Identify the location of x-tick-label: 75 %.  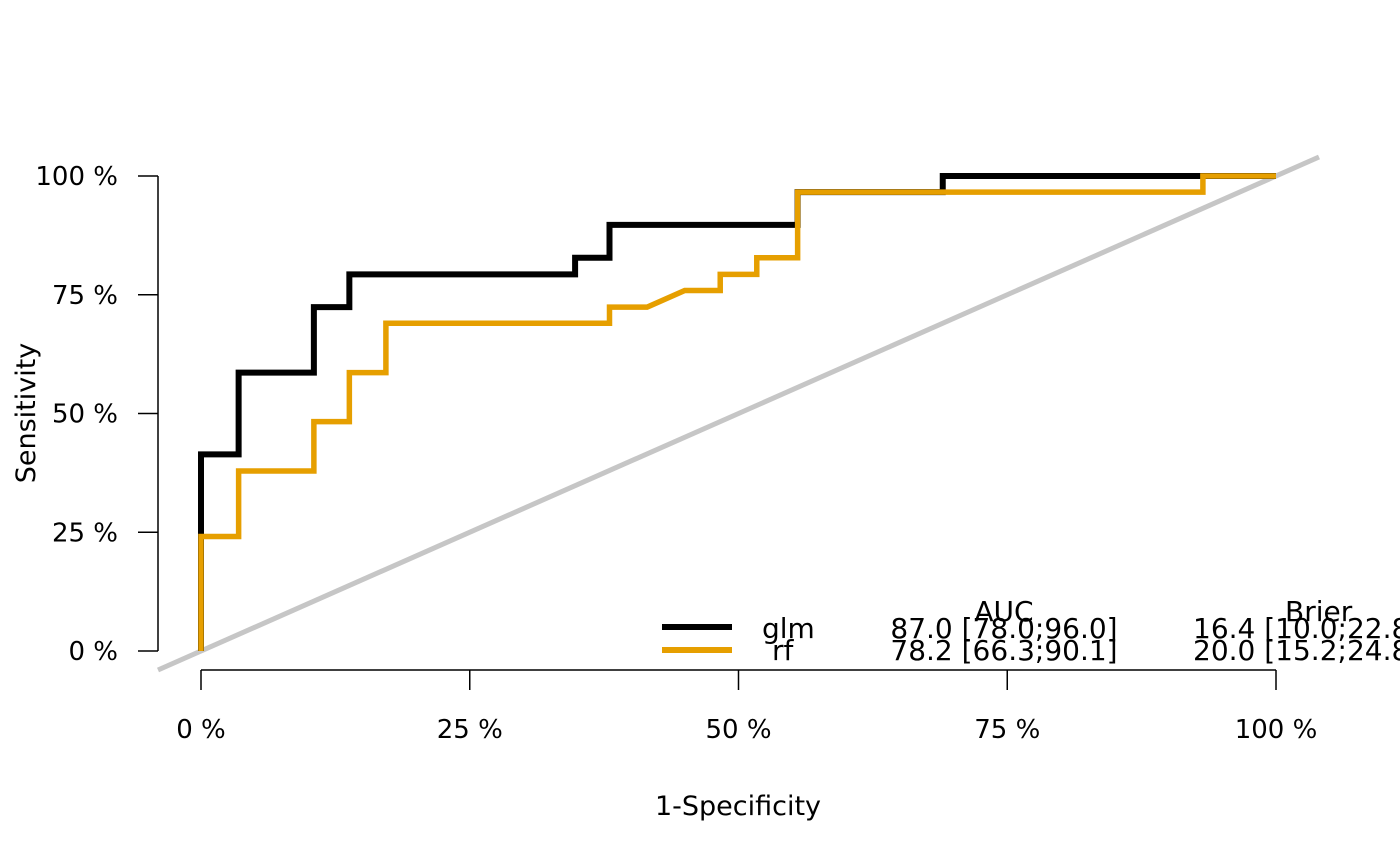
(1007, 730).